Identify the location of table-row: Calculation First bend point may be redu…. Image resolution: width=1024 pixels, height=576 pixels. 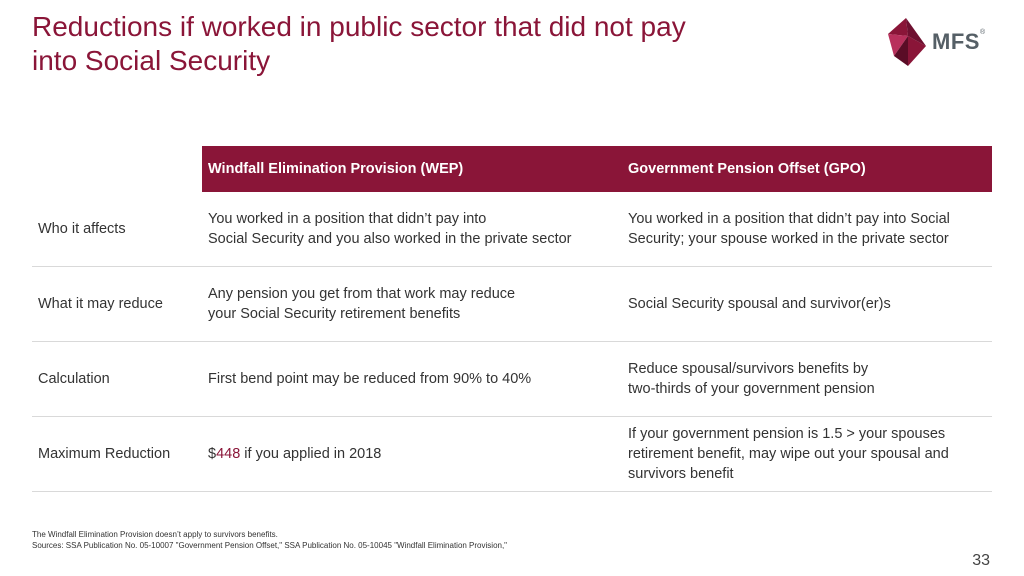
(512, 379).